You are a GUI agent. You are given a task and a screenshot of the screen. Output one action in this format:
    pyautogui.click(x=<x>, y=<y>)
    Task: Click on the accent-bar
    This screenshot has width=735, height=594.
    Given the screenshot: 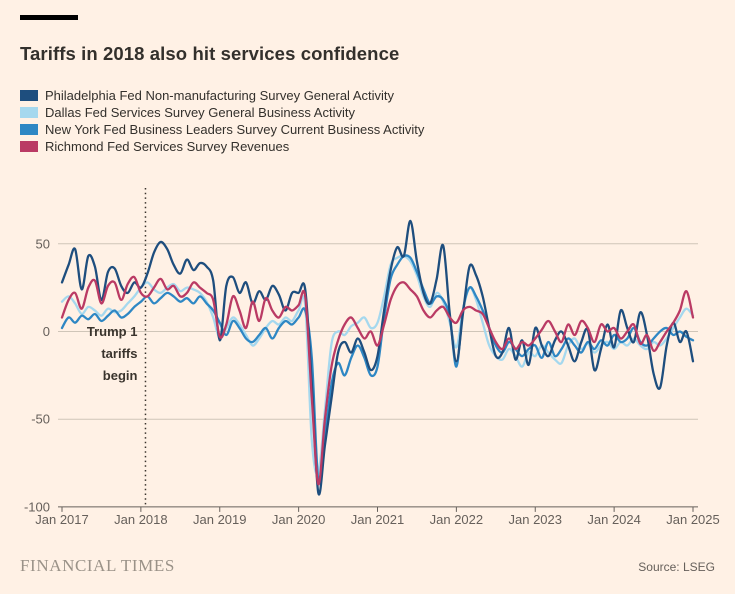 What is the action you would take?
    pyautogui.click(x=49, y=17)
    